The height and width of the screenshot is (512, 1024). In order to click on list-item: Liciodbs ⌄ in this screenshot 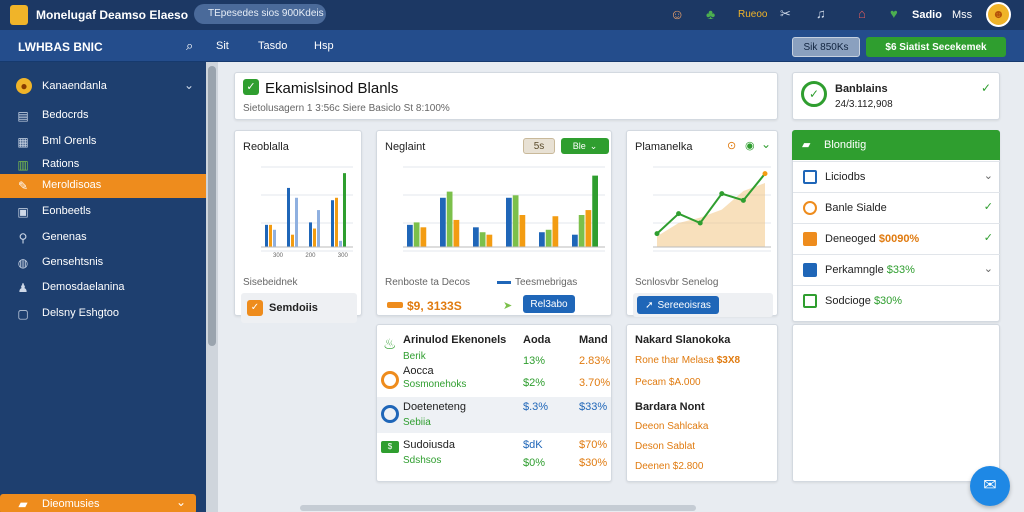, I will do `click(897, 176)`.